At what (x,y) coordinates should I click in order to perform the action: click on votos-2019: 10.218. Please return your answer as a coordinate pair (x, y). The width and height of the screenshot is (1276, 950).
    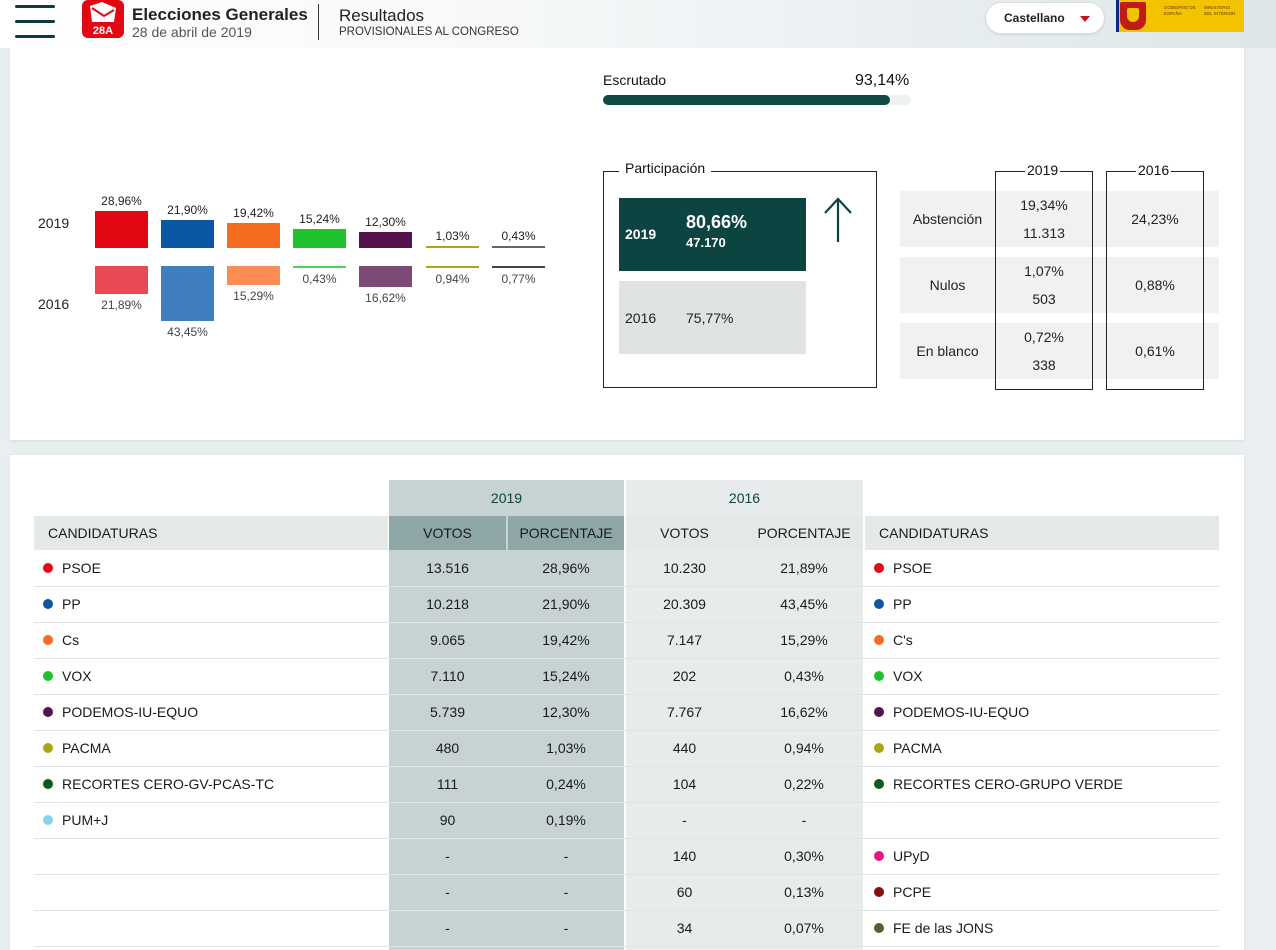
    Looking at the image, I should click on (447, 604).